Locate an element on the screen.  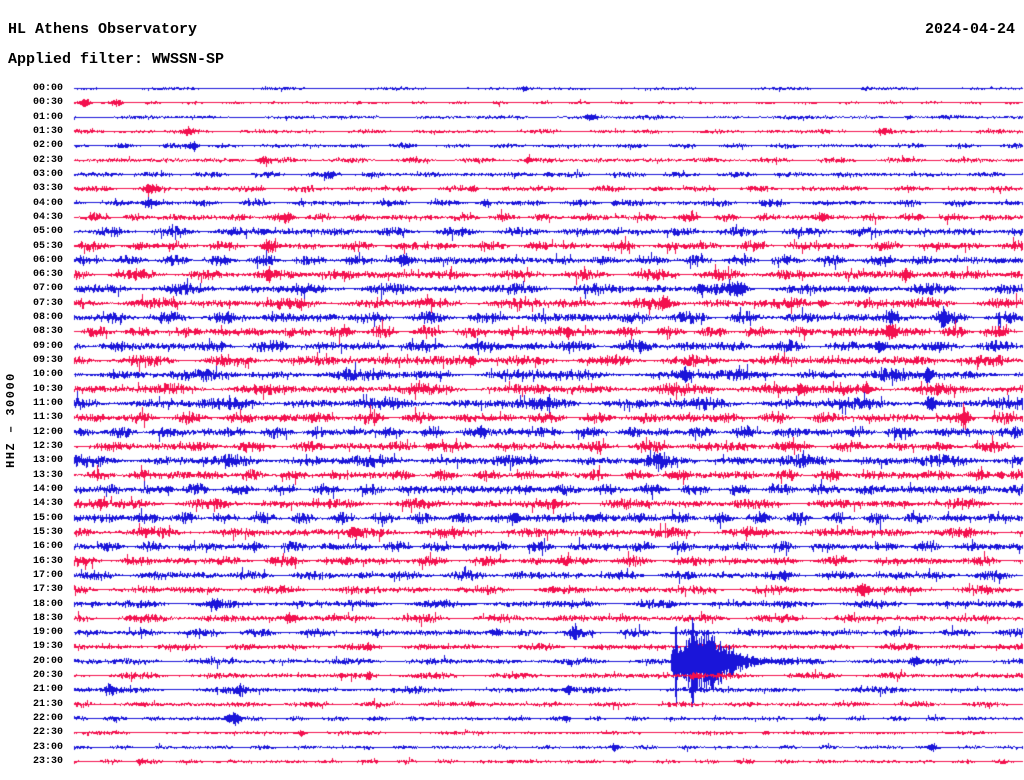
date-label: 2024-04-24 is located at coordinates (969, 29).